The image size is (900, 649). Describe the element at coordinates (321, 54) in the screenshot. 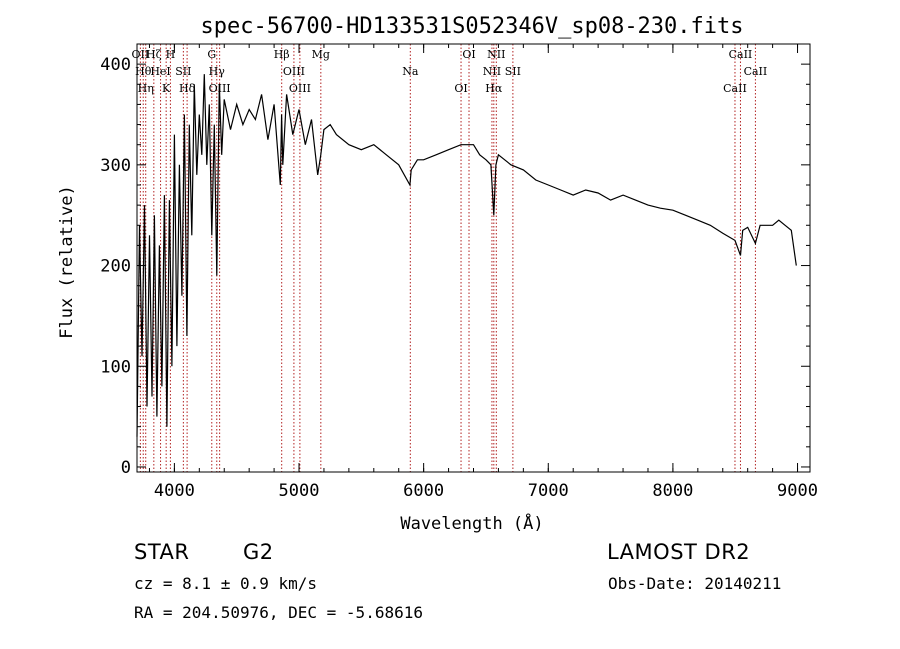

I see `marker-label: Mg` at that location.